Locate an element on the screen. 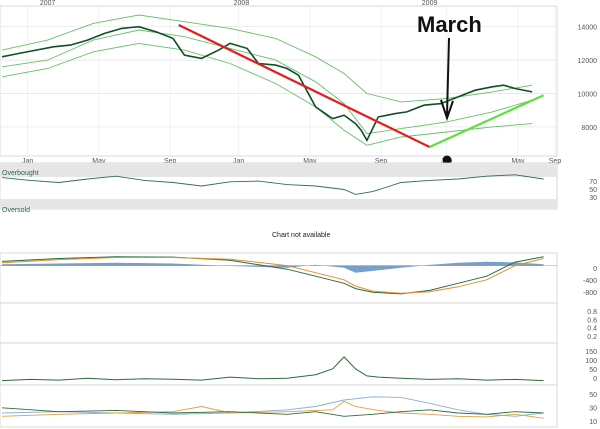 The height and width of the screenshot is (429, 600). empty-y-ticks: 0.80.6 0.40.2 is located at coordinates (592, 325).